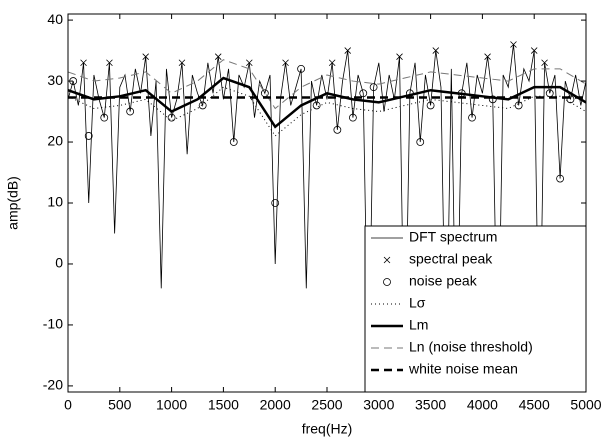  Describe the element at coordinates (55, 80) in the screenshot. I see `y-tick-label: 30` at that location.